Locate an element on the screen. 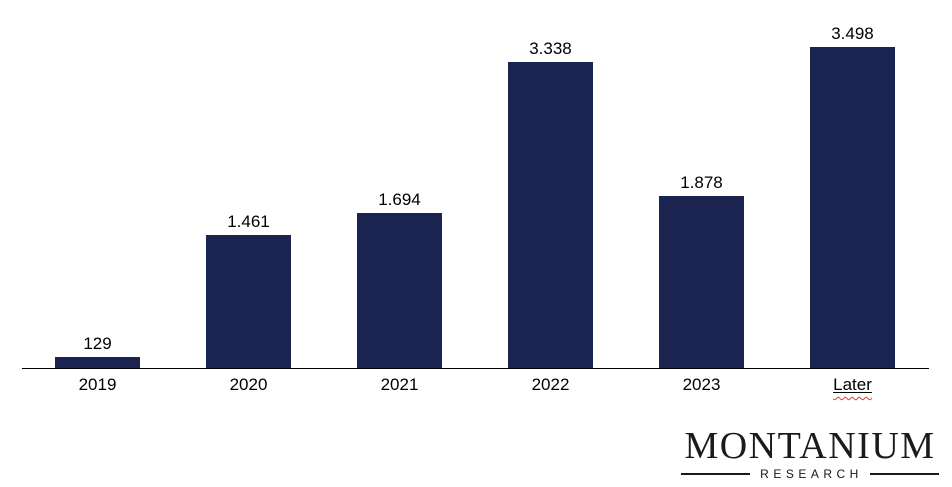 The image size is (952, 487). x-axis-label-text: 2022 is located at coordinates (550, 384).